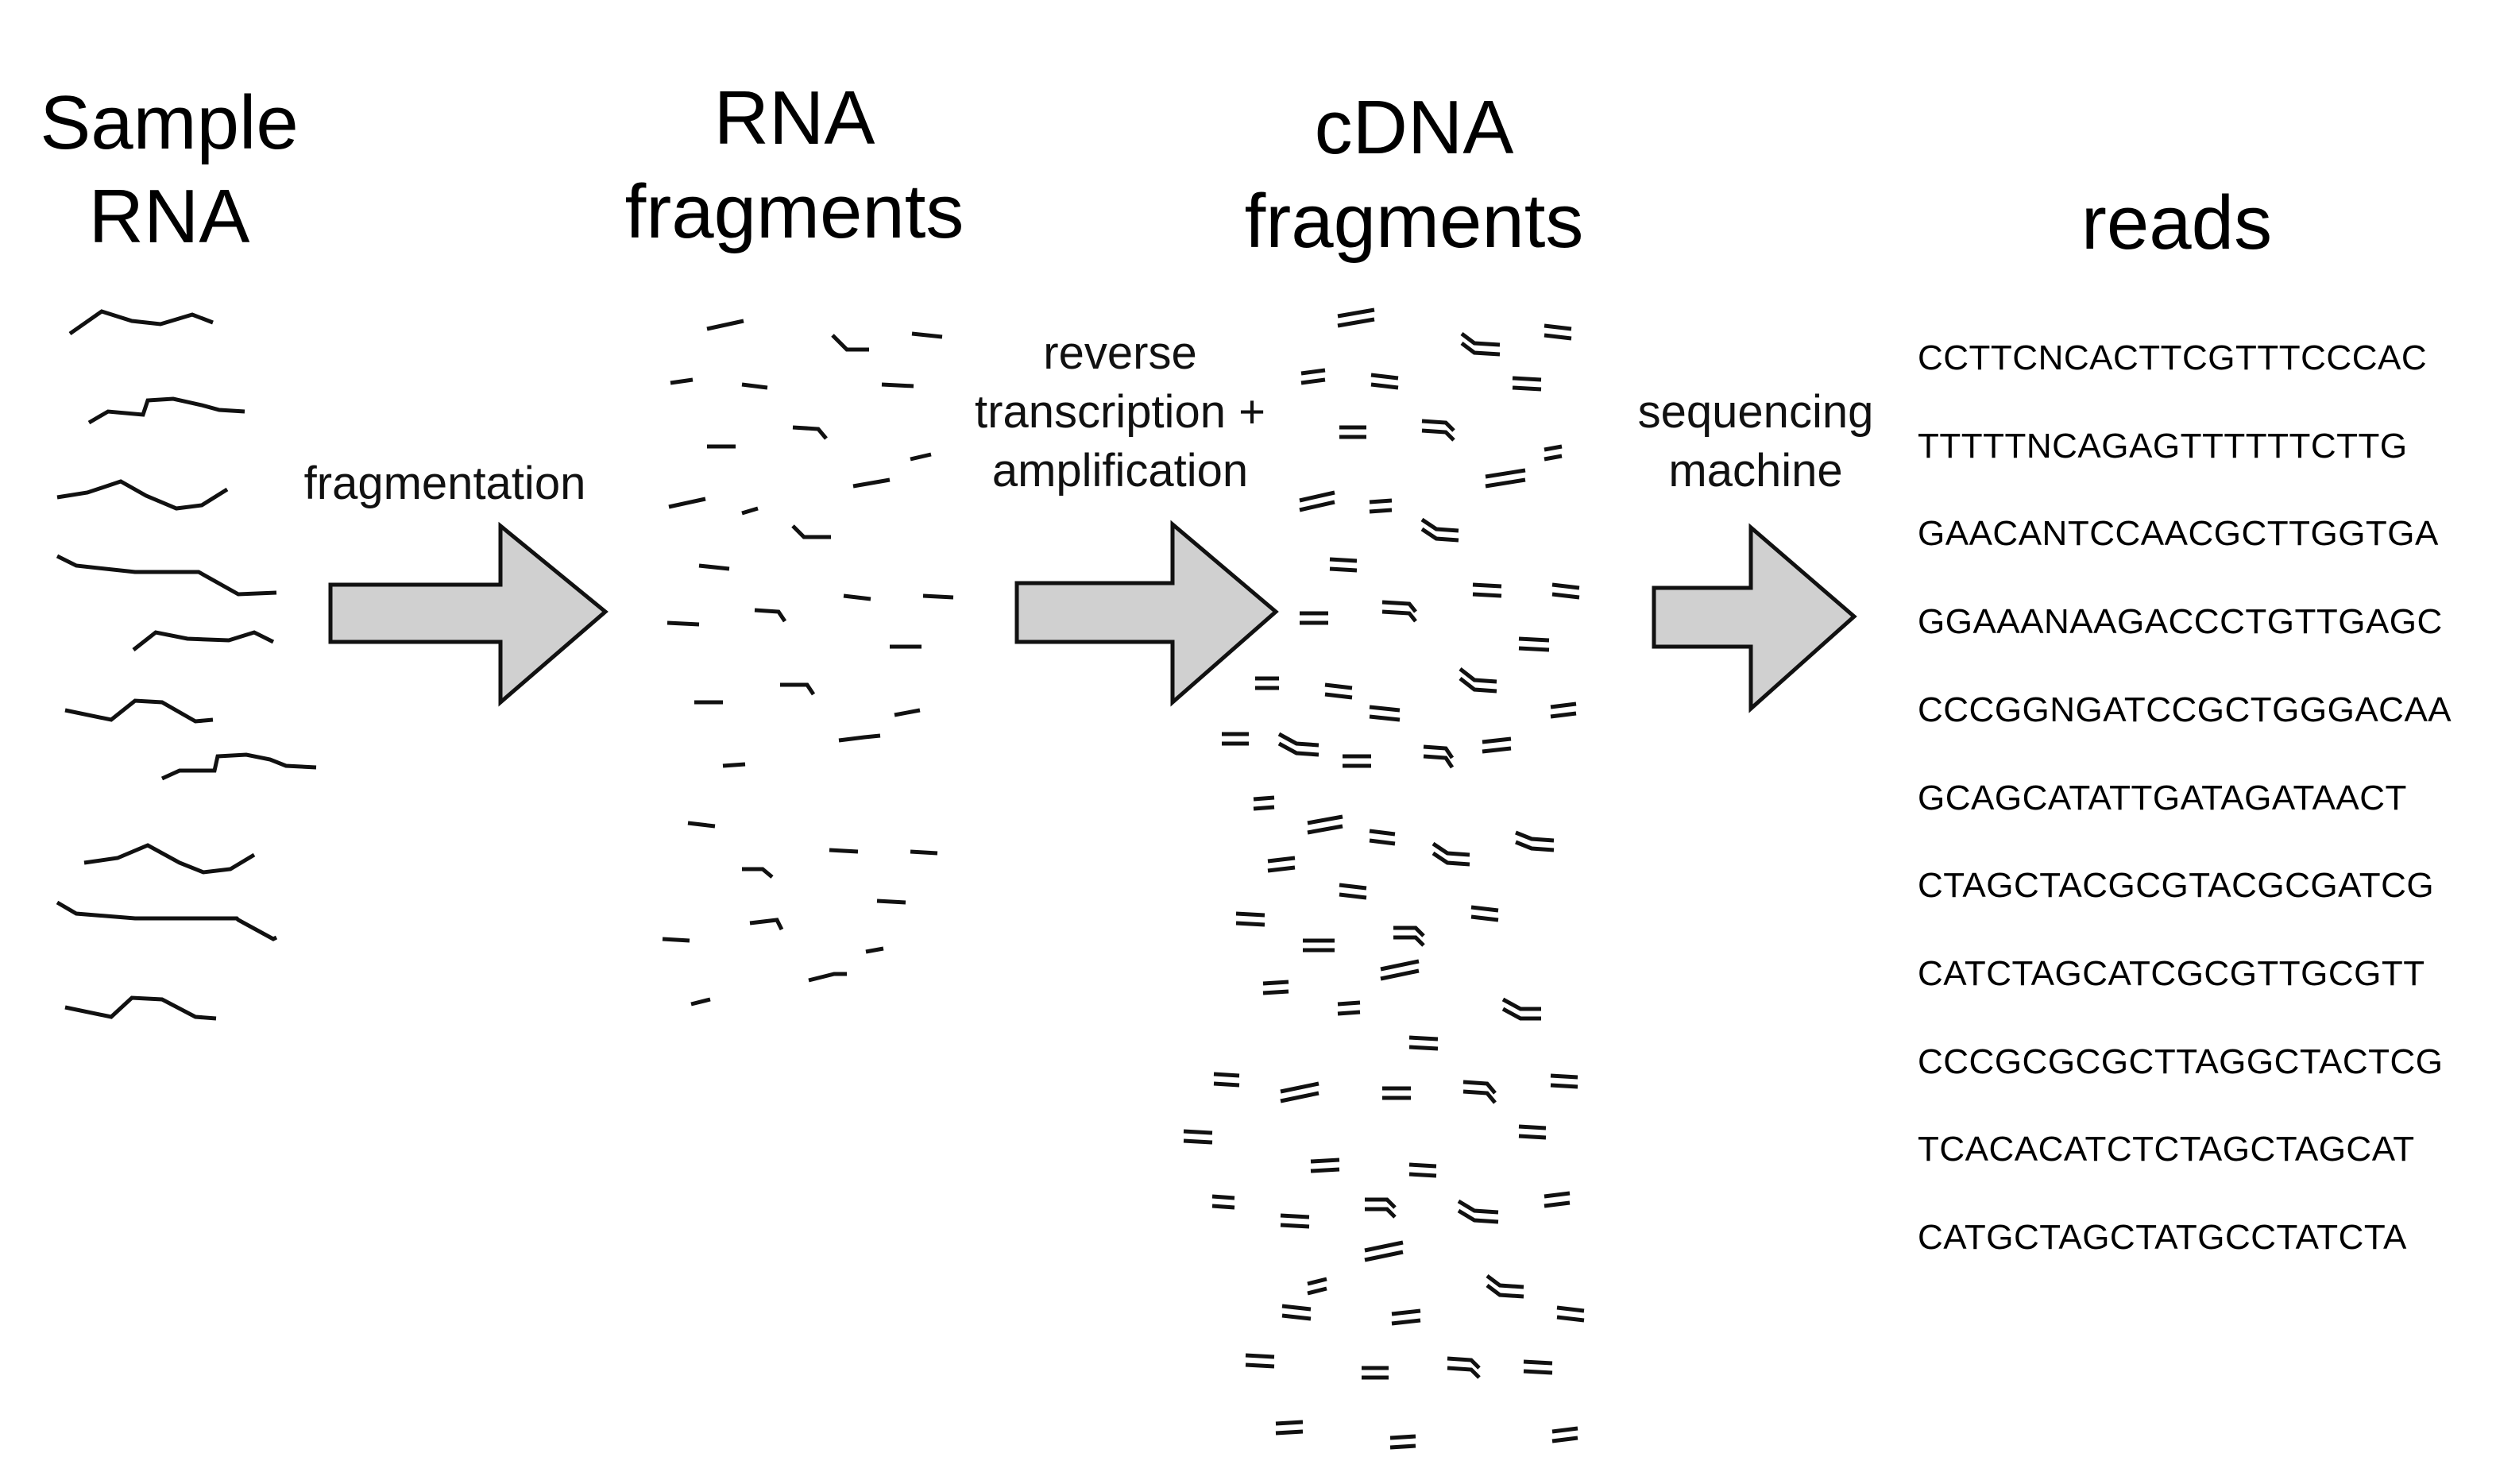  What do you see at coordinates (2173, 358) in the screenshot?
I see `read-sequence: CCTTCNCACTTCGTTTCCCAC` at bounding box center [2173, 358].